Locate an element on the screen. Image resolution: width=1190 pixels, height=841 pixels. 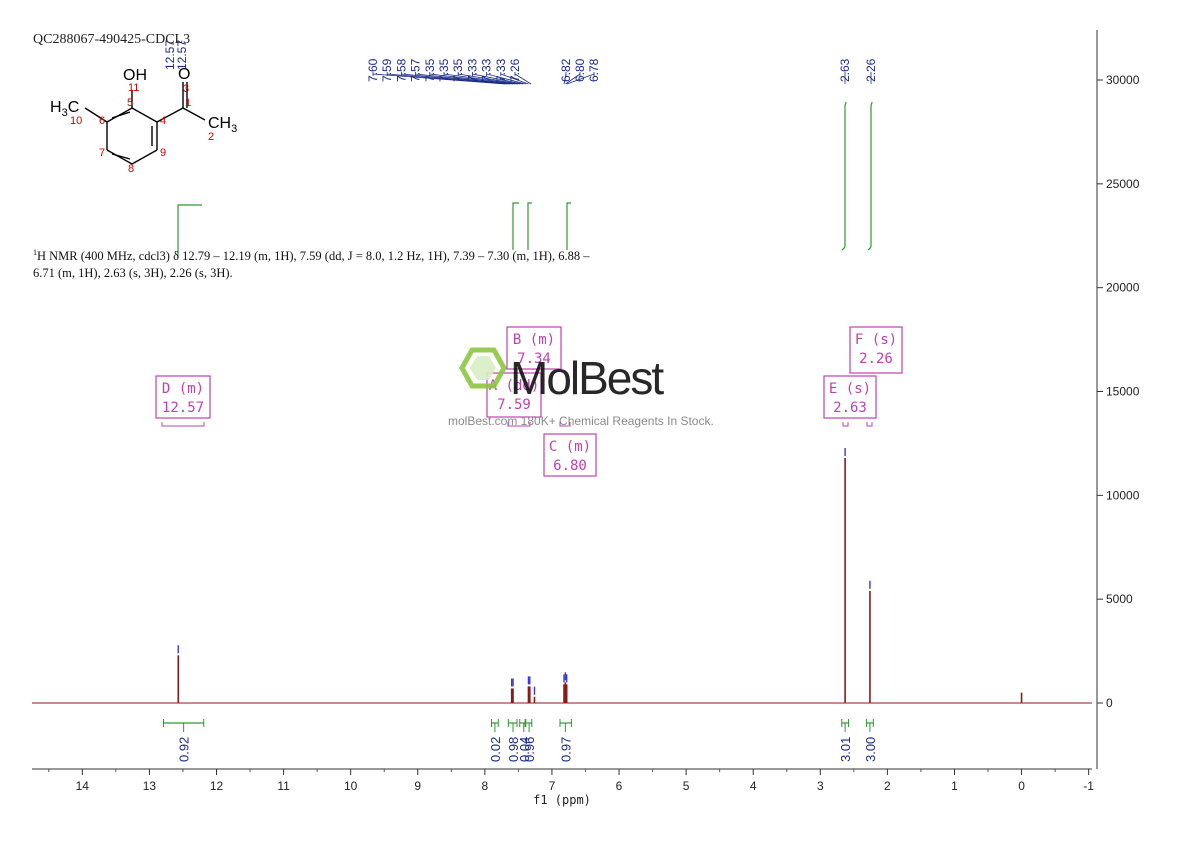
x-tick-label: 13 is located at coordinates (150, 786).